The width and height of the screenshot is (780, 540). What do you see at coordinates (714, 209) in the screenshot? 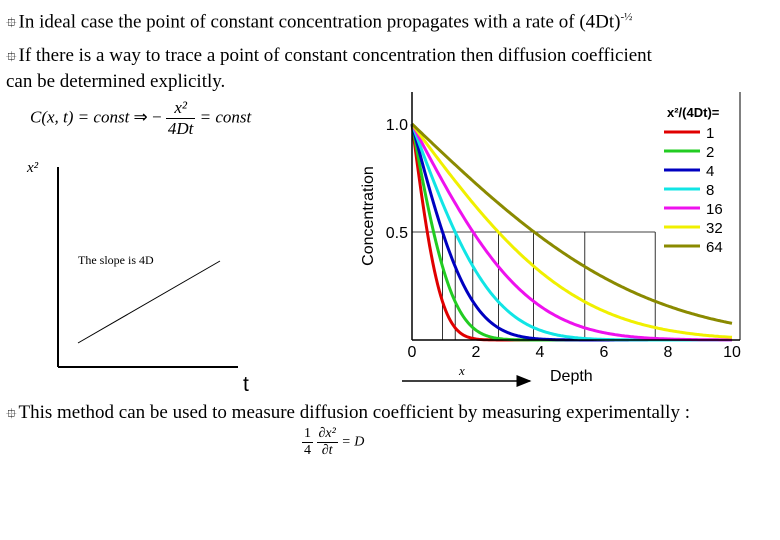
I see `legend-label: 16` at bounding box center [714, 209].